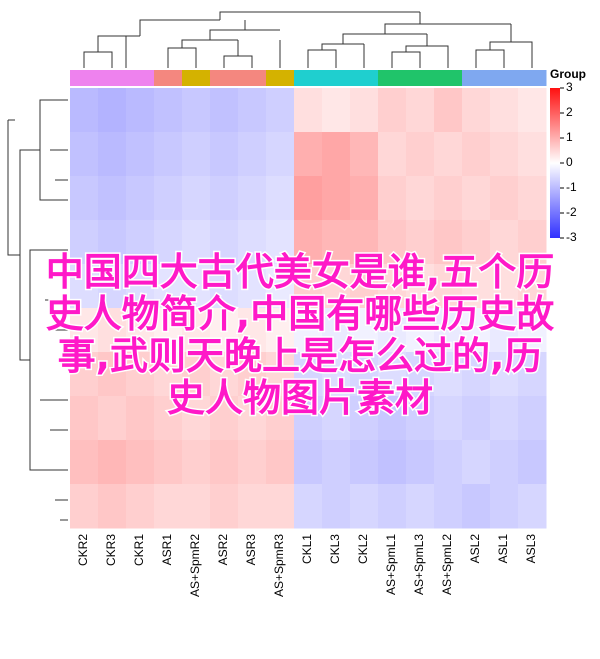 The width and height of the screenshot is (600, 659). I want to click on colorbar-tick-label: 1, so click(569, 137).